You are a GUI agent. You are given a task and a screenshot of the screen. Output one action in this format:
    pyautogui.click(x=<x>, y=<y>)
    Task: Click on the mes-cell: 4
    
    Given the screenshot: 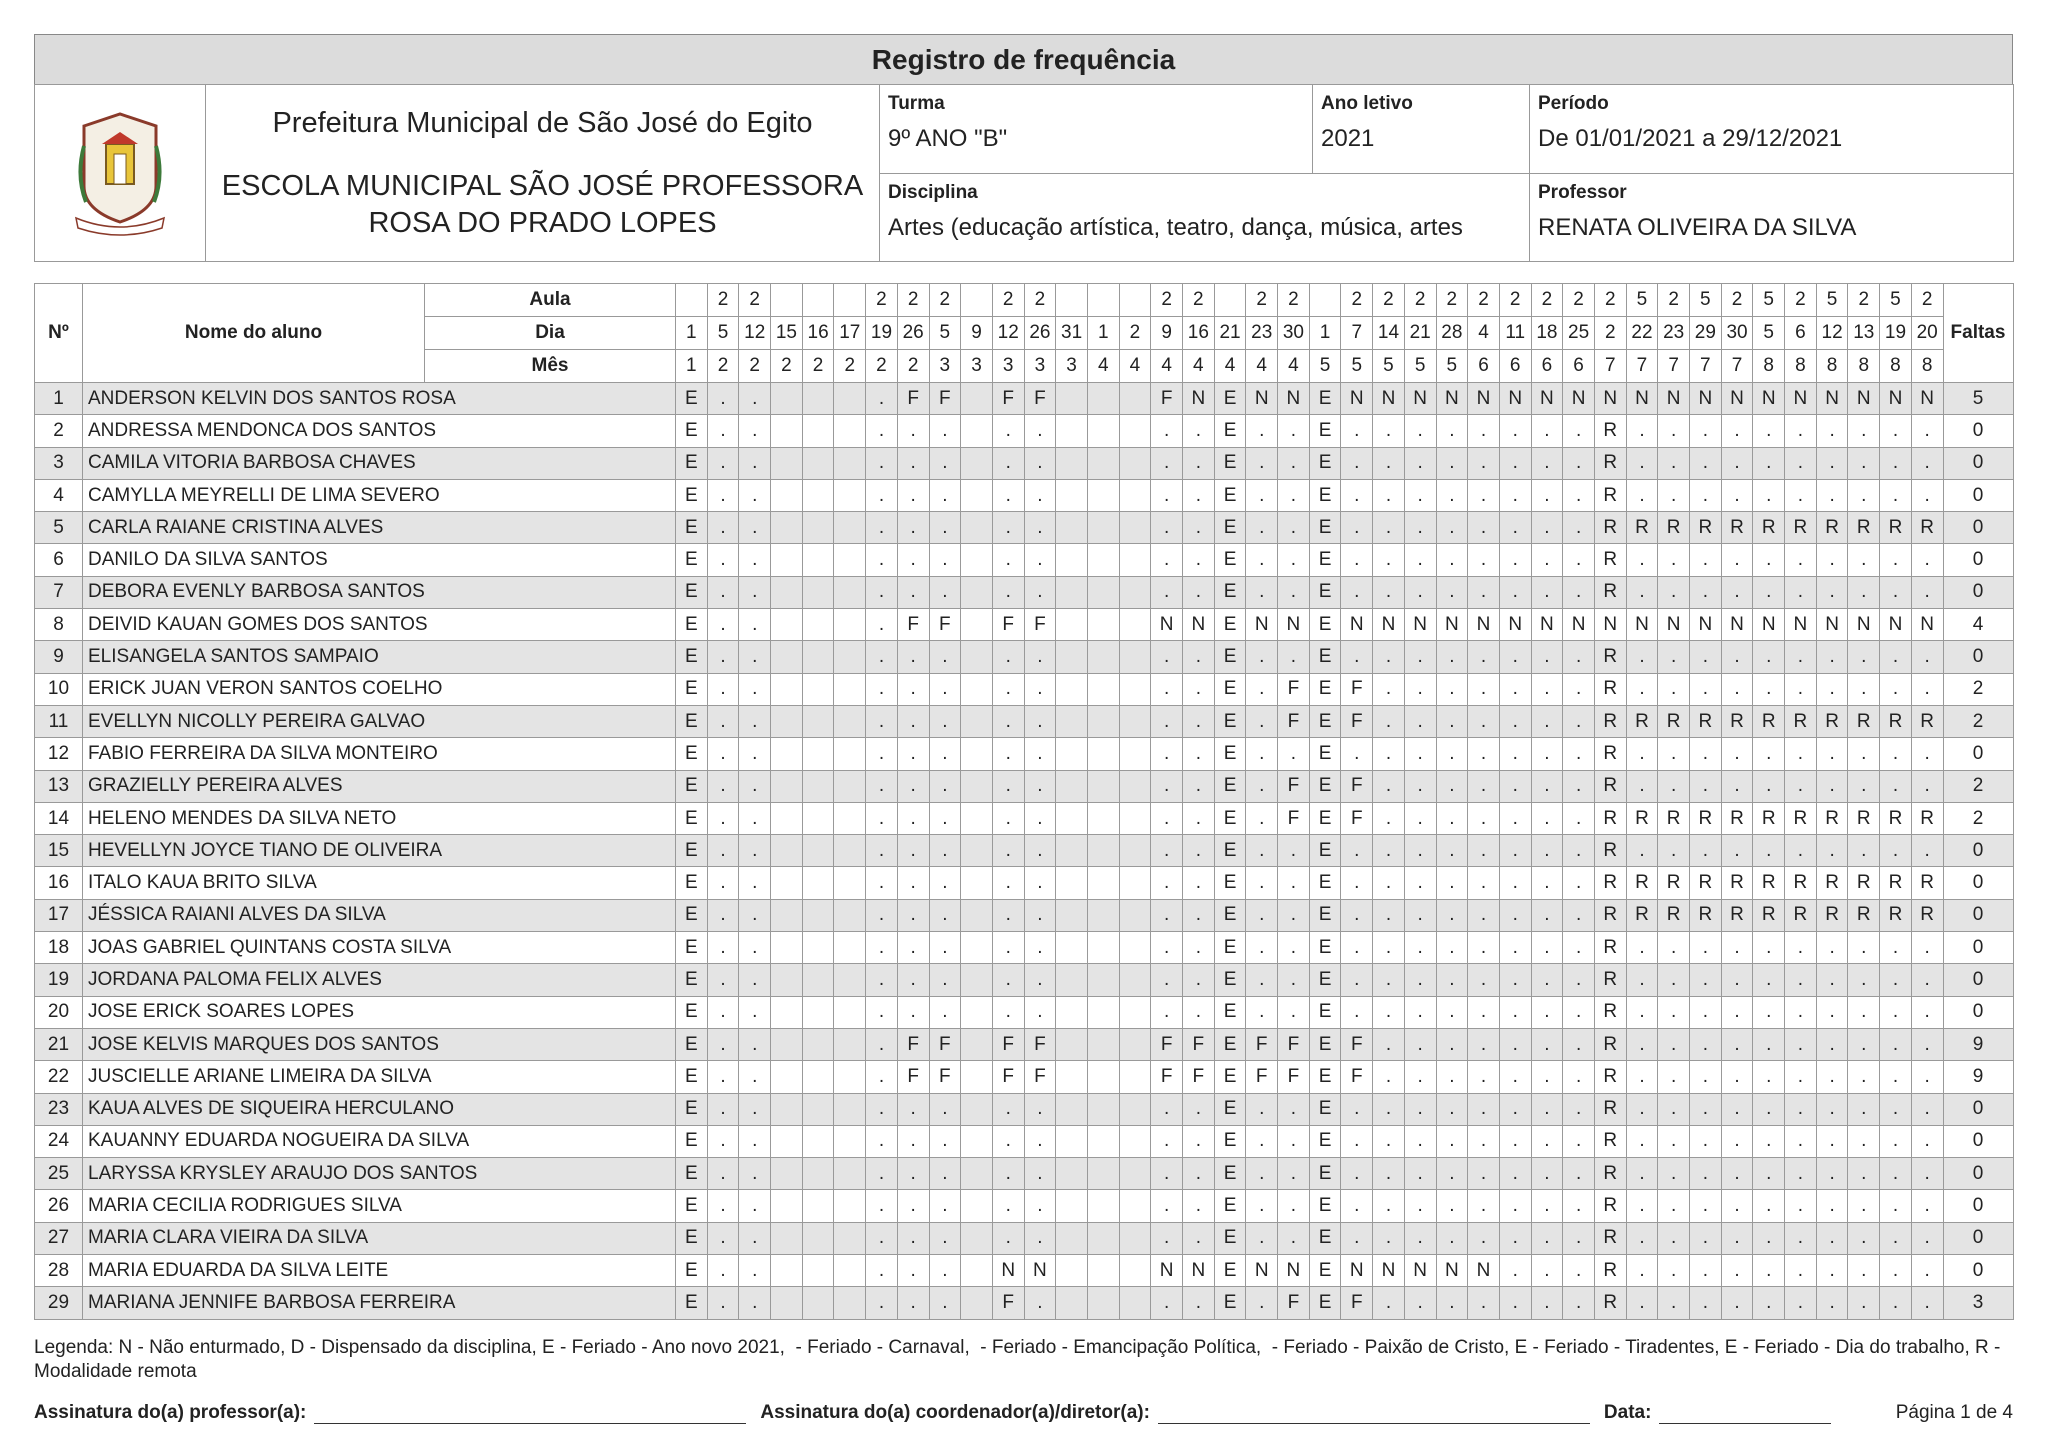 What is the action you would take?
    pyautogui.click(x=1293, y=366)
    